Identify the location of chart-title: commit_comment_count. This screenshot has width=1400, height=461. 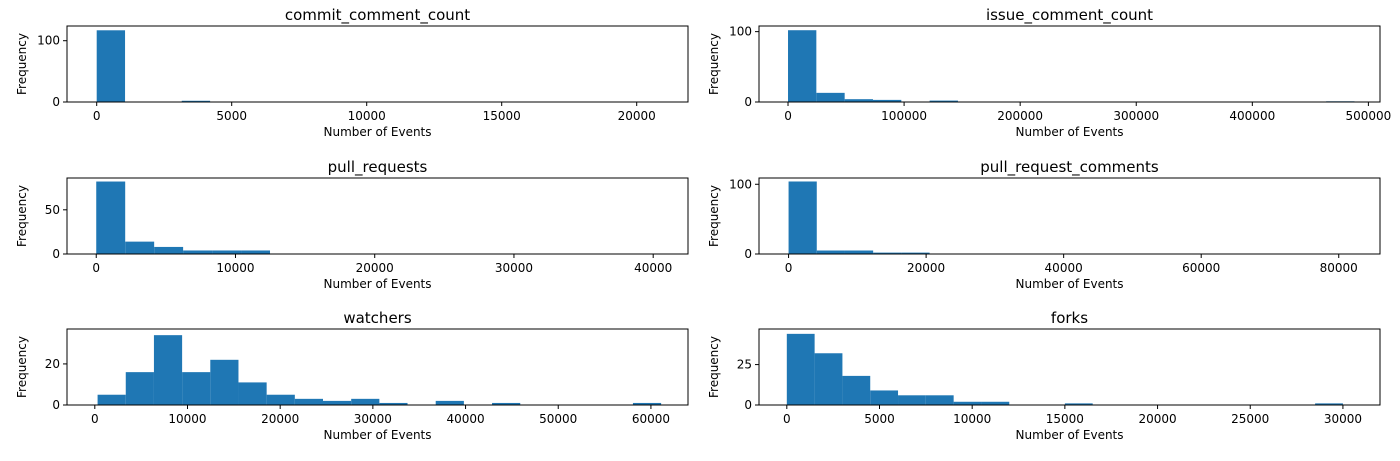
(377, 15).